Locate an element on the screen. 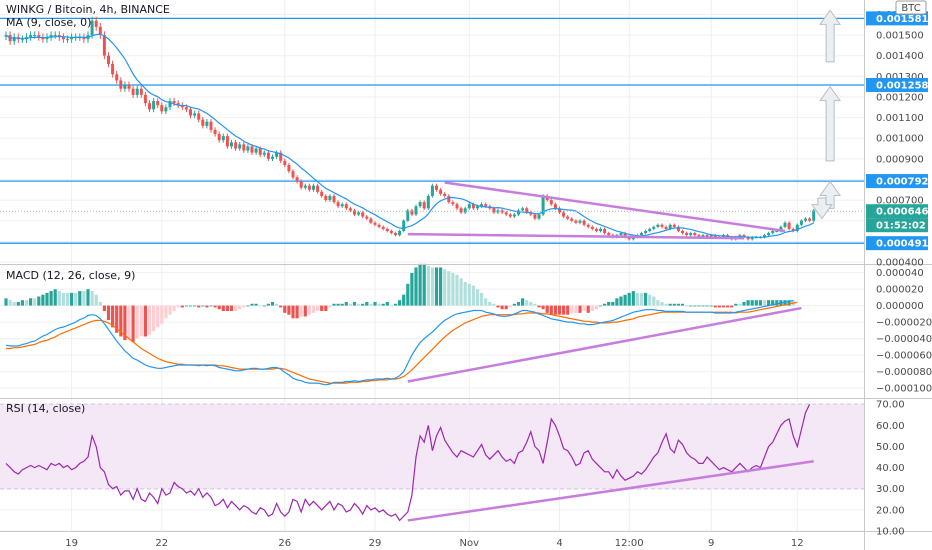  price-y-tick: 0.000400 is located at coordinates (900, 262).